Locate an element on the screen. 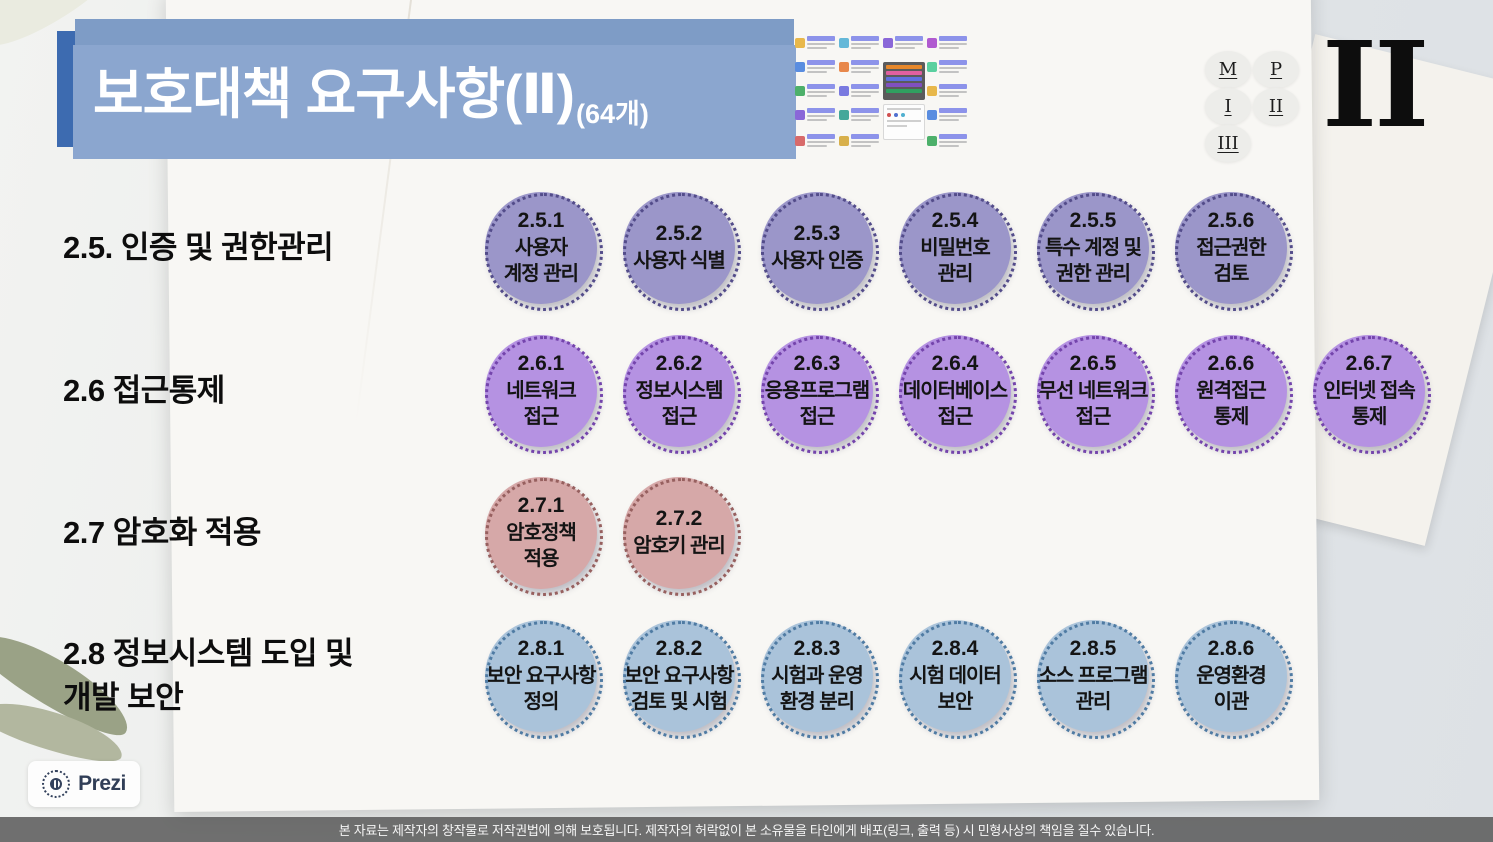 This screenshot has height=842, width=1493. requirement-title: 데이터베이스 접근 is located at coordinates (955, 403).